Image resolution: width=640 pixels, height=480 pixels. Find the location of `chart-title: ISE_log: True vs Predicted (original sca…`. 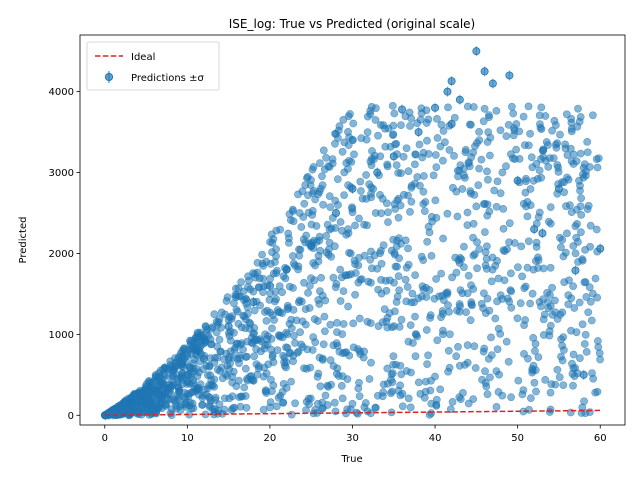

chart-title: ISE_log: True vs Predicted (original sca… is located at coordinates (352, 24).